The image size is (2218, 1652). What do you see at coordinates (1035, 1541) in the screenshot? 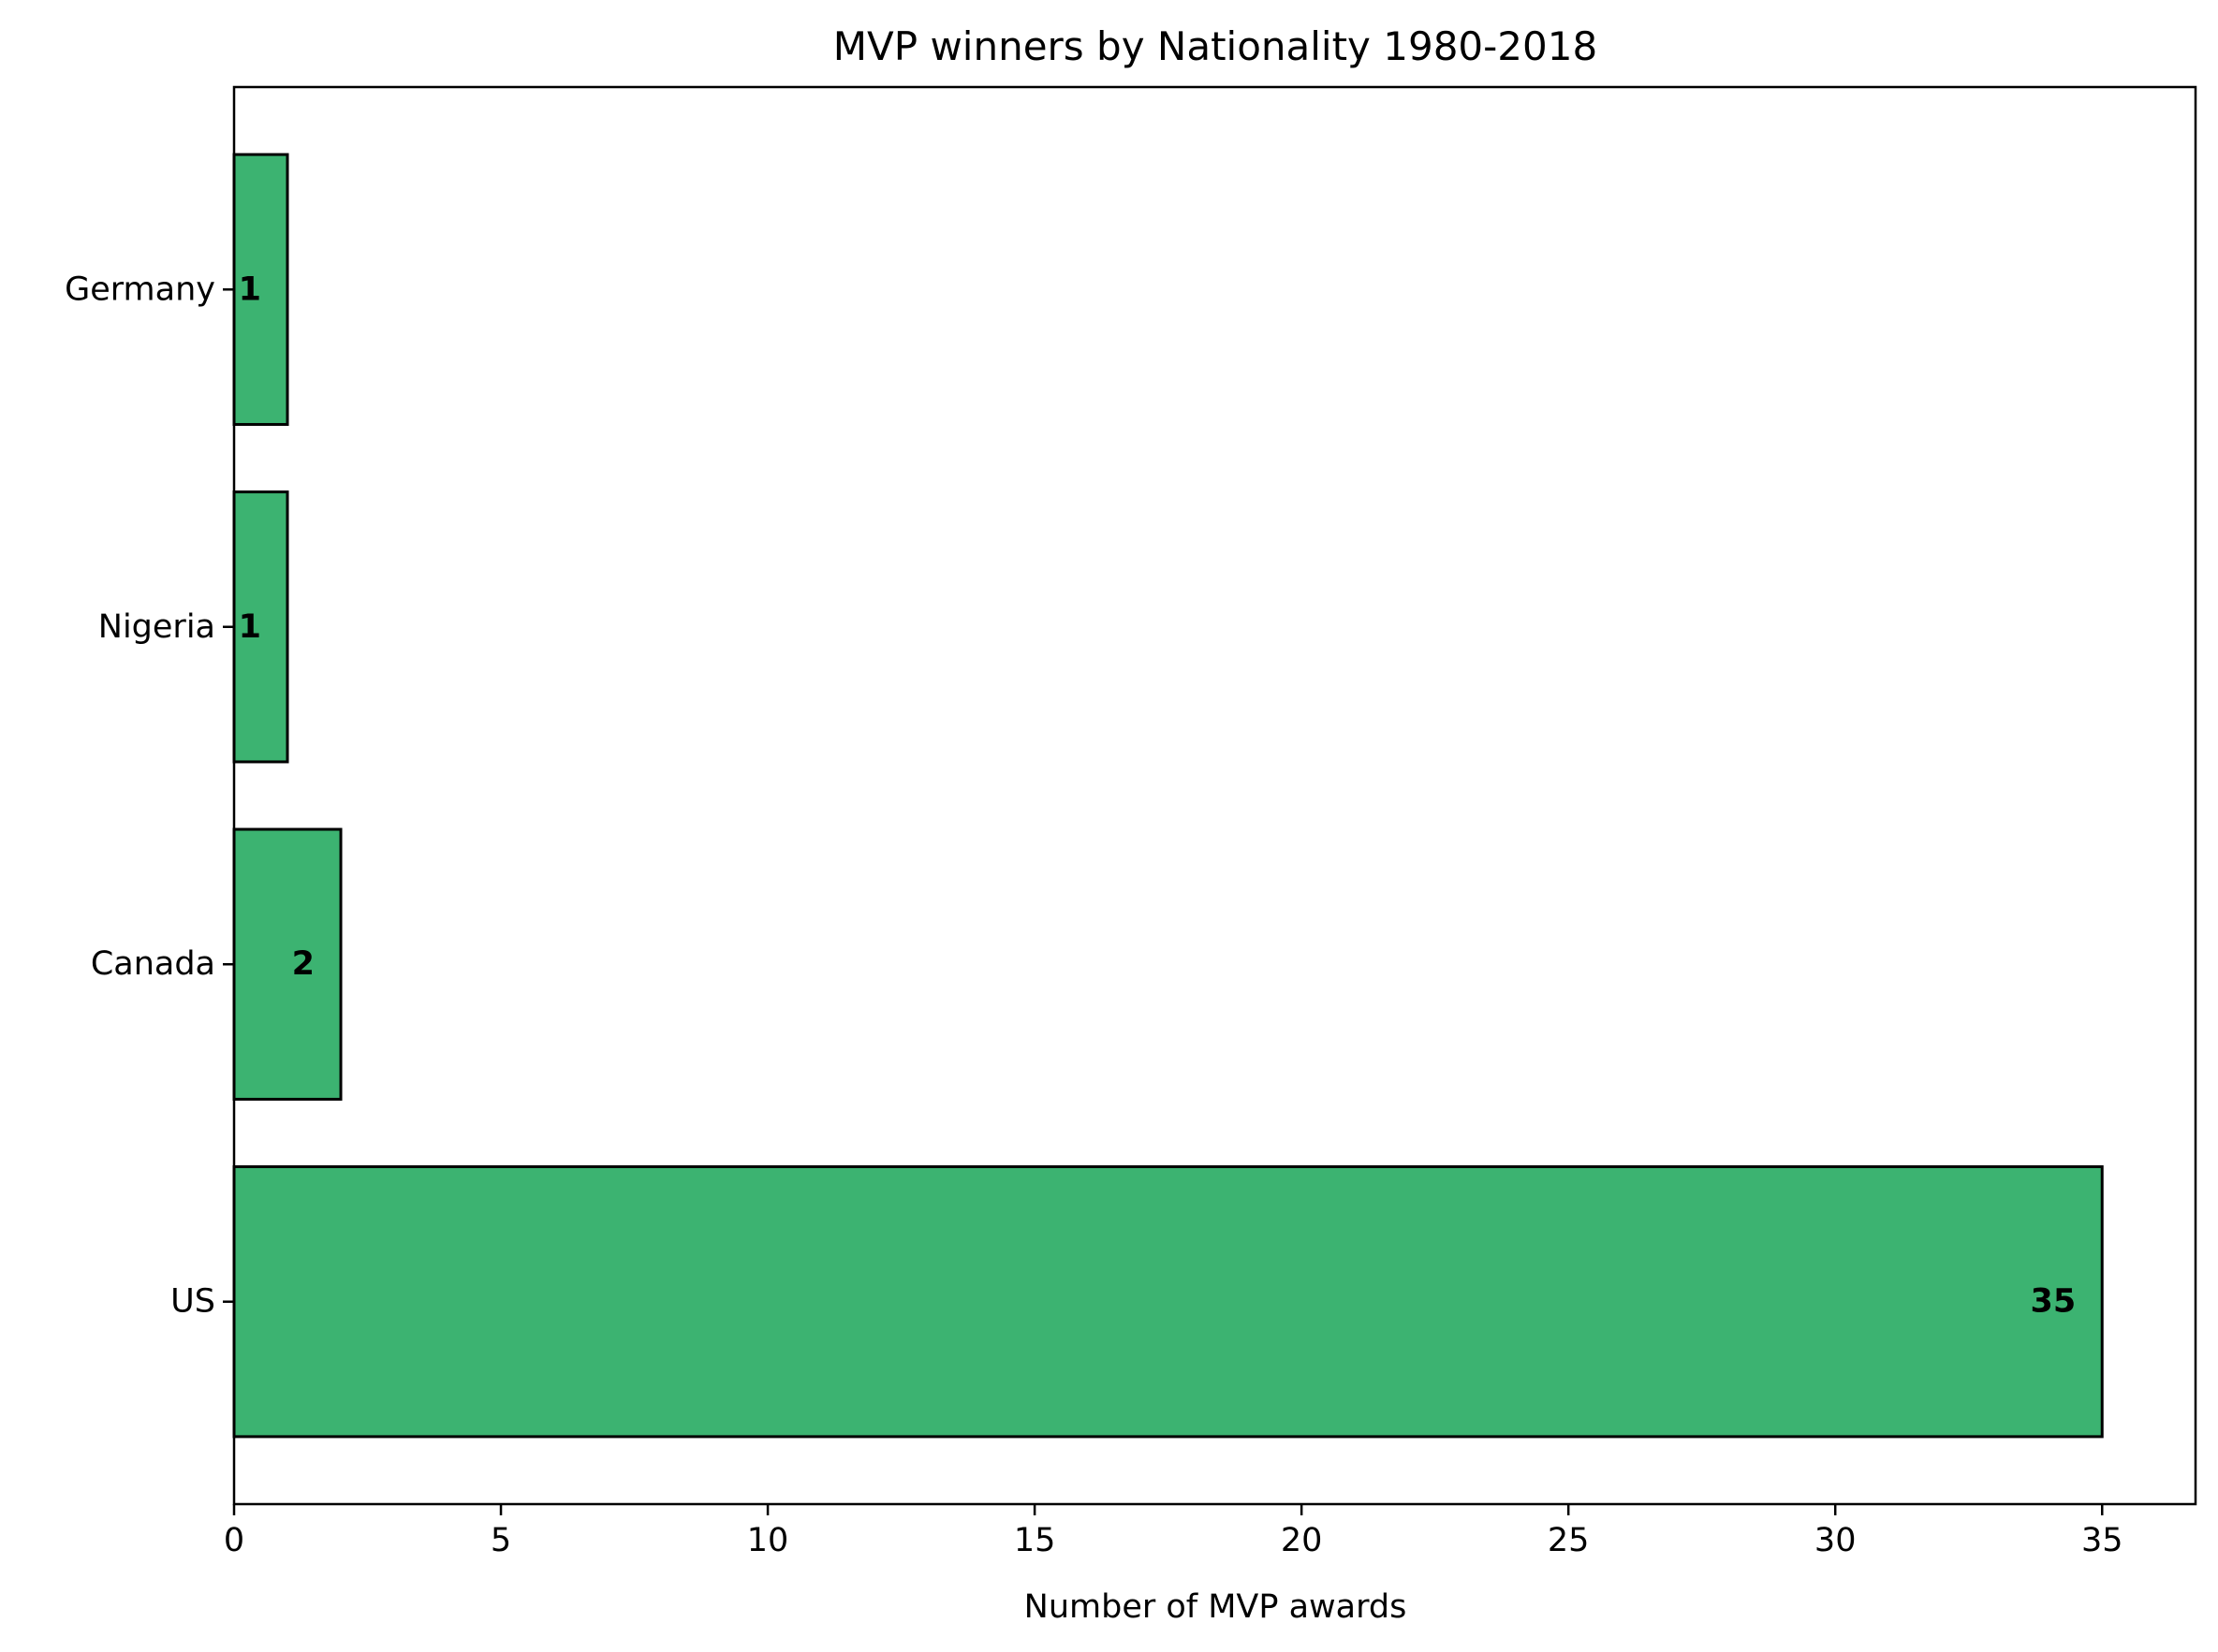
I see `x-tick-label: 15` at bounding box center [1035, 1541].